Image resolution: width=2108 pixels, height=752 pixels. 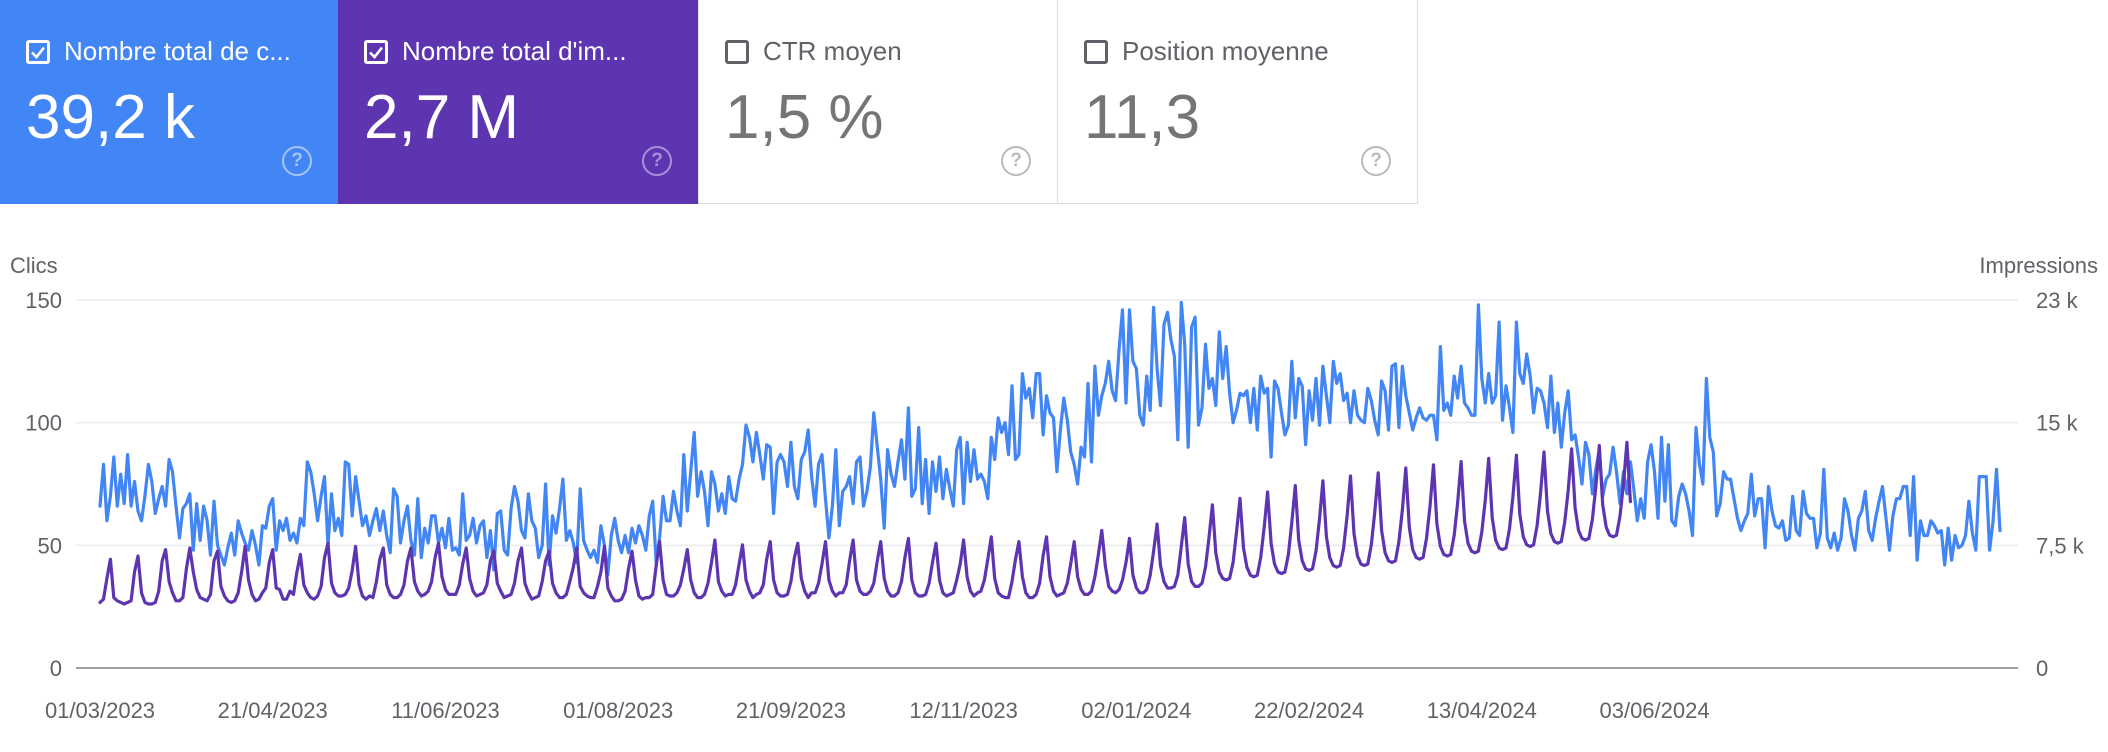 What do you see at coordinates (50, 545) in the screenshot?
I see `left-tick-label: 50` at bounding box center [50, 545].